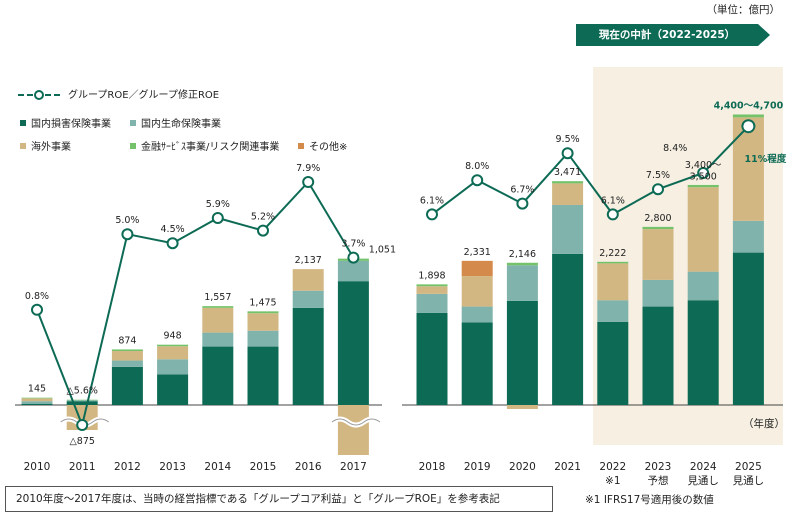 The height and width of the screenshot is (517, 790). Describe the element at coordinates (567, 172) in the screenshot. I see `bar-total-label: 3,471` at that location.